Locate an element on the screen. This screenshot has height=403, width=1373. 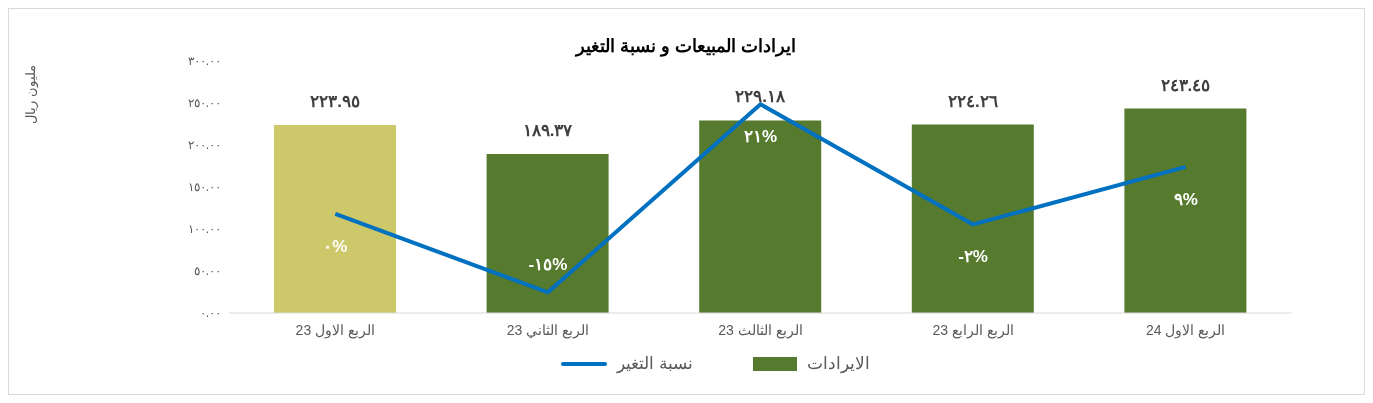
text: مليون ريال is located at coordinates (30, 94).